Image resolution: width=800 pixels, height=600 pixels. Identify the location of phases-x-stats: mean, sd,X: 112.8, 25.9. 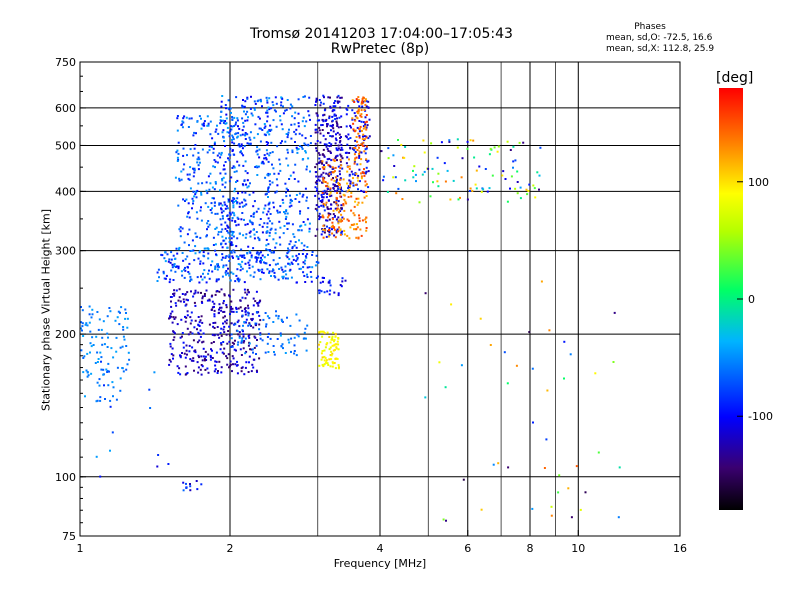
(660, 49).